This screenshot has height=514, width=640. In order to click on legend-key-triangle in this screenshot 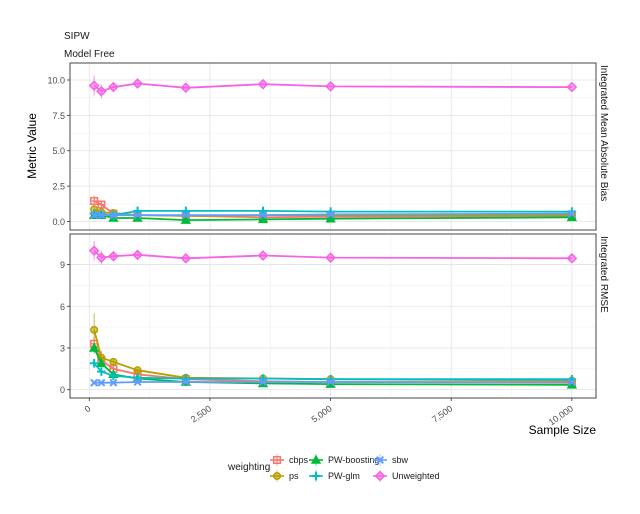, I will do `click(316, 459)`.